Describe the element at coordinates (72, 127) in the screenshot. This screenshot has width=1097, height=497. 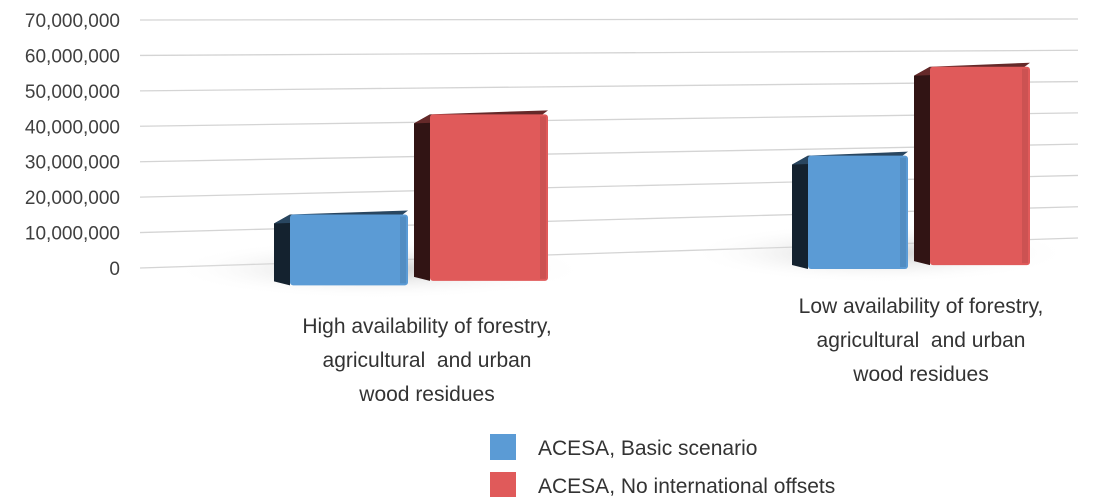
I see `y-tick-label: 40,000,000` at that location.